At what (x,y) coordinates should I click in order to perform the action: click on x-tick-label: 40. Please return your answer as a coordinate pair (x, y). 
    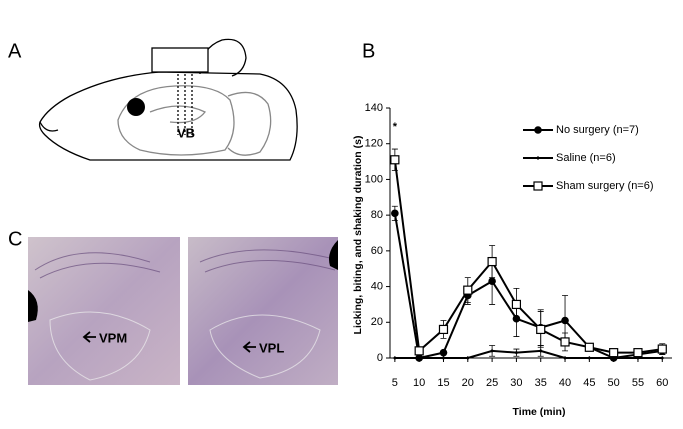
    Looking at the image, I should click on (565, 383).